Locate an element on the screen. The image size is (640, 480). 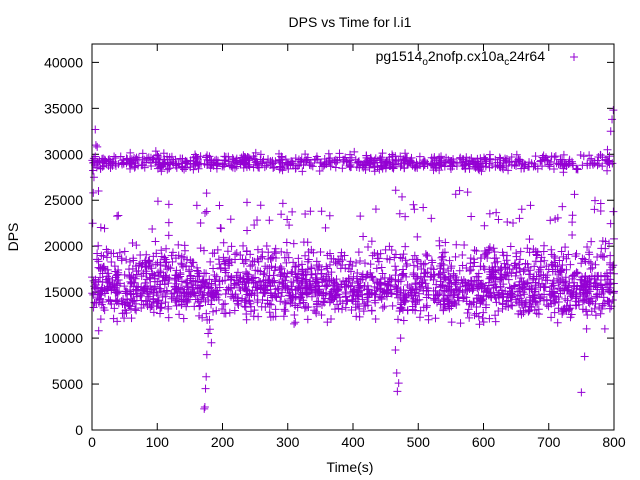
legend-marker is located at coordinates (574, 57).